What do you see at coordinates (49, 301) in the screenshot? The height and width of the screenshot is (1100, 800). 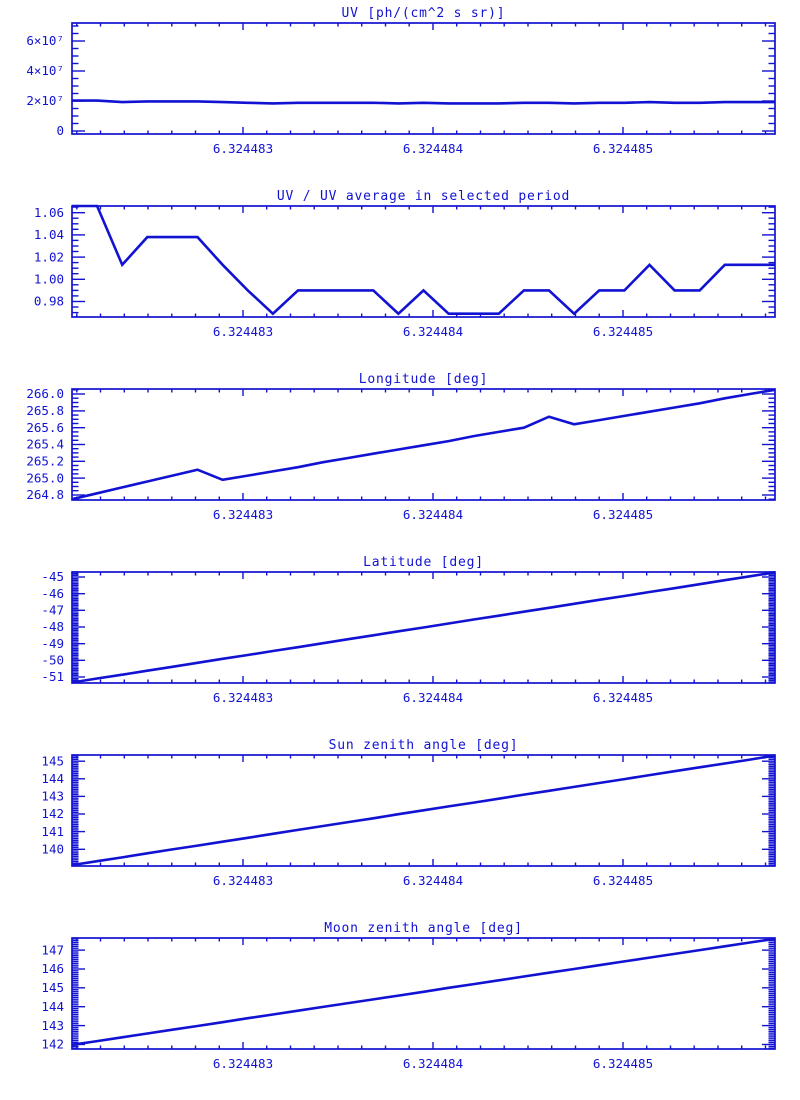 I see `y-tick-label: 0.98` at bounding box center [49, 301].